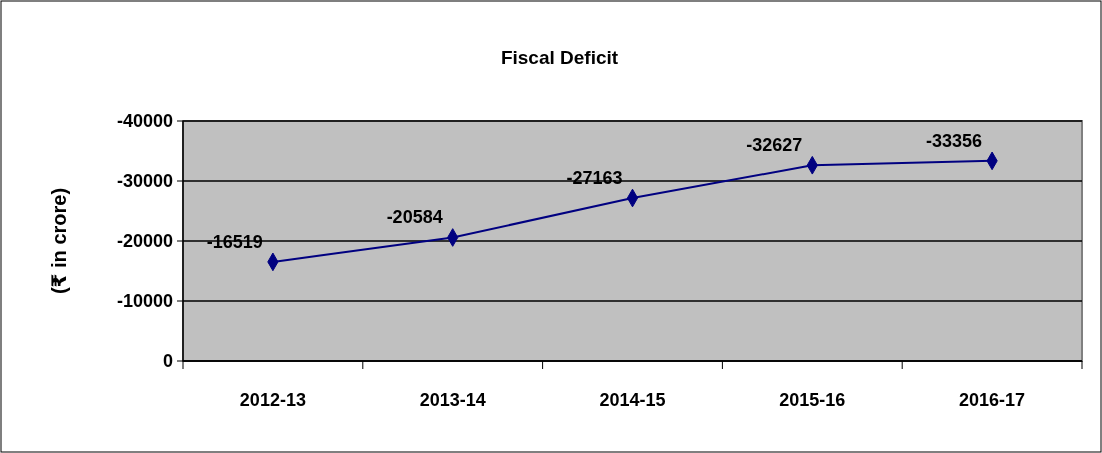 The width and height of the screenshot is (1102, 453). What do you see at coordinates (414, 217) in the screenshot?
I see `data-label: -20584` at bounding box center [414, 217].